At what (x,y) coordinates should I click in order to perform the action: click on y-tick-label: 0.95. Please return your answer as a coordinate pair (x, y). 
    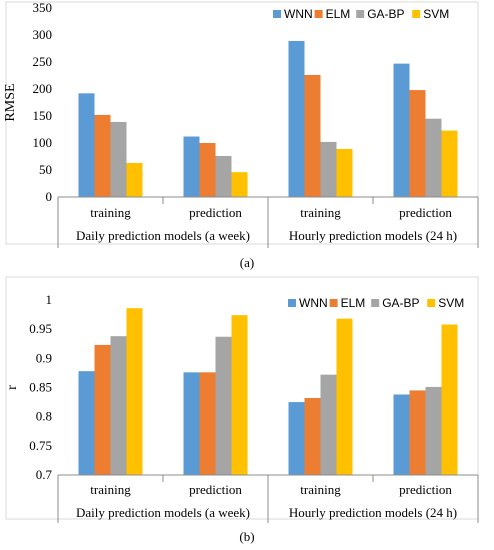
    Looking at the image, I should click on (40, 328).